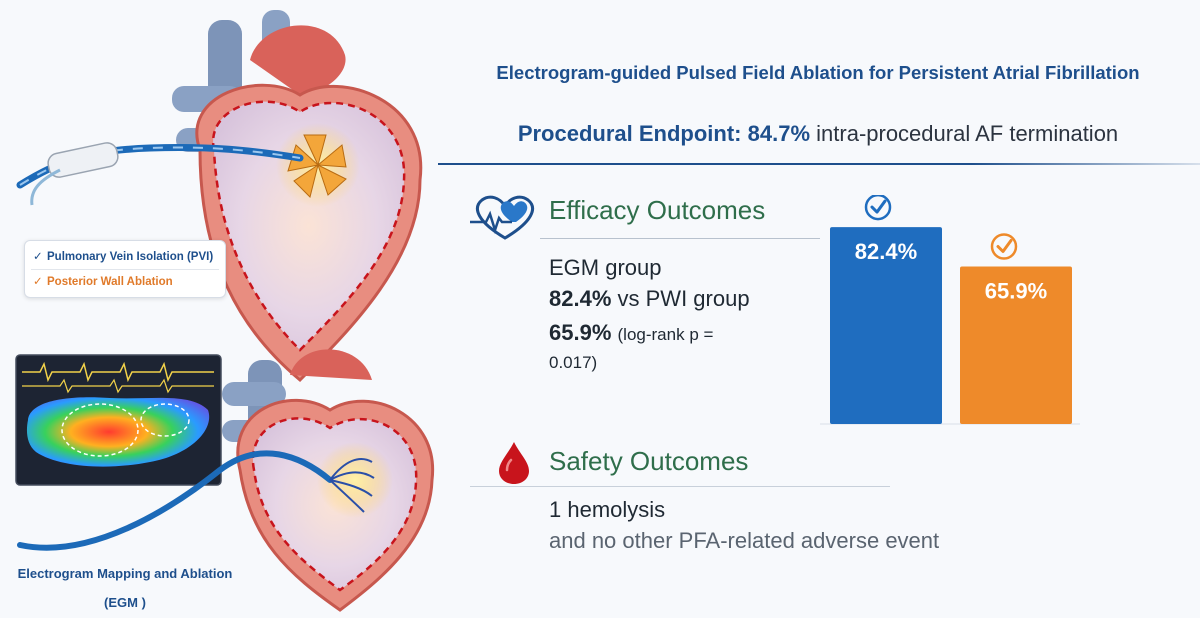  I want to click on bar-label-pwi: 65.9%, so click(1016, 290).